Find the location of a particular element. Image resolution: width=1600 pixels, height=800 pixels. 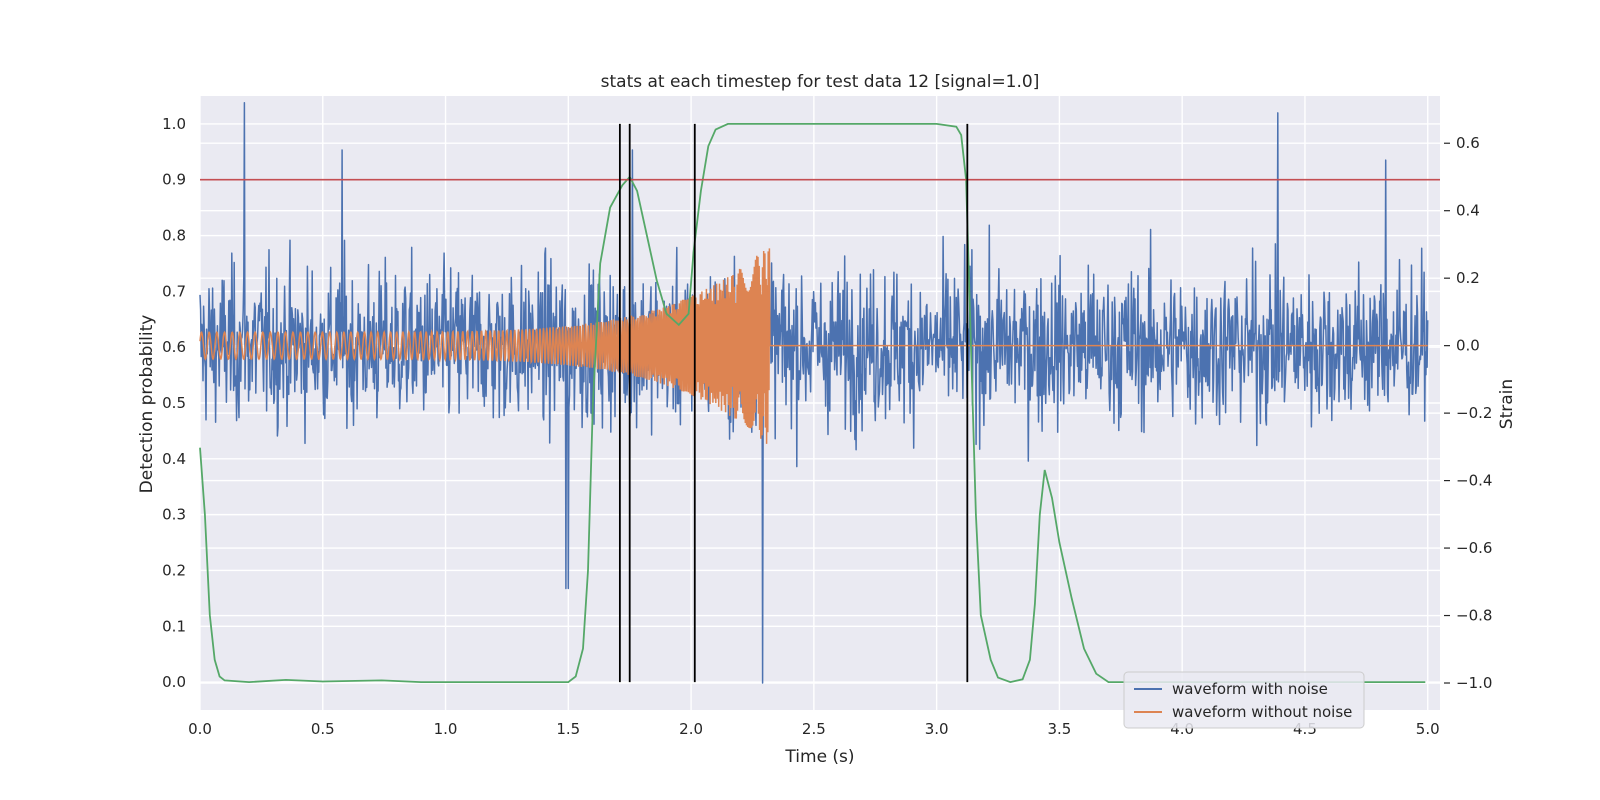

y-left-tick-label: 0.7 is located at coordinates (174, 291).